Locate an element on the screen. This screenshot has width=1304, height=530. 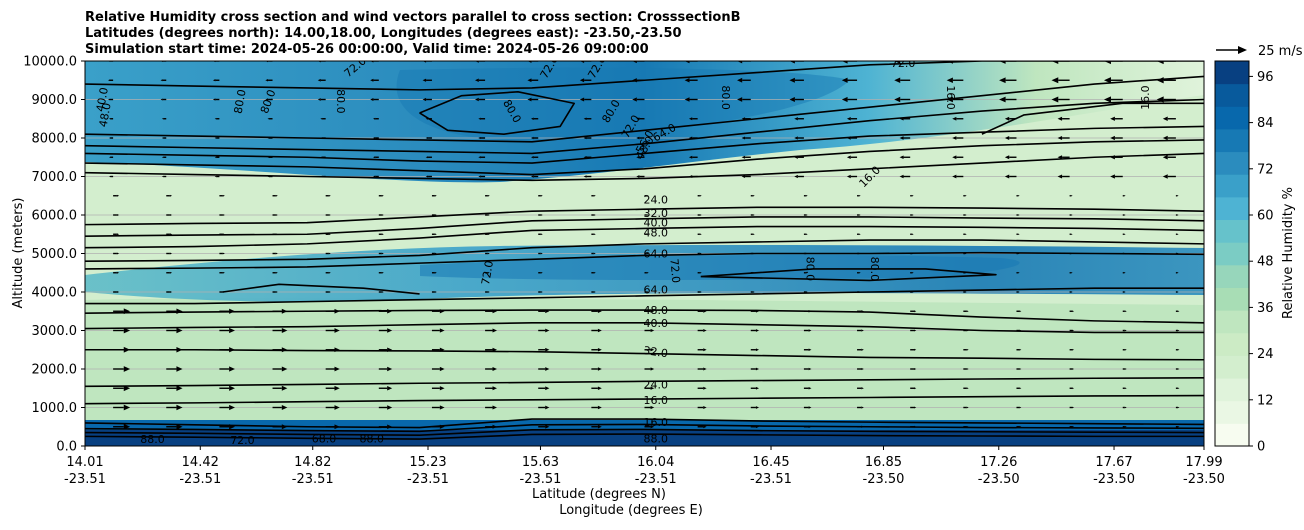
x-tick-label-lon: -23.50 is located at coordinates (884, 479).